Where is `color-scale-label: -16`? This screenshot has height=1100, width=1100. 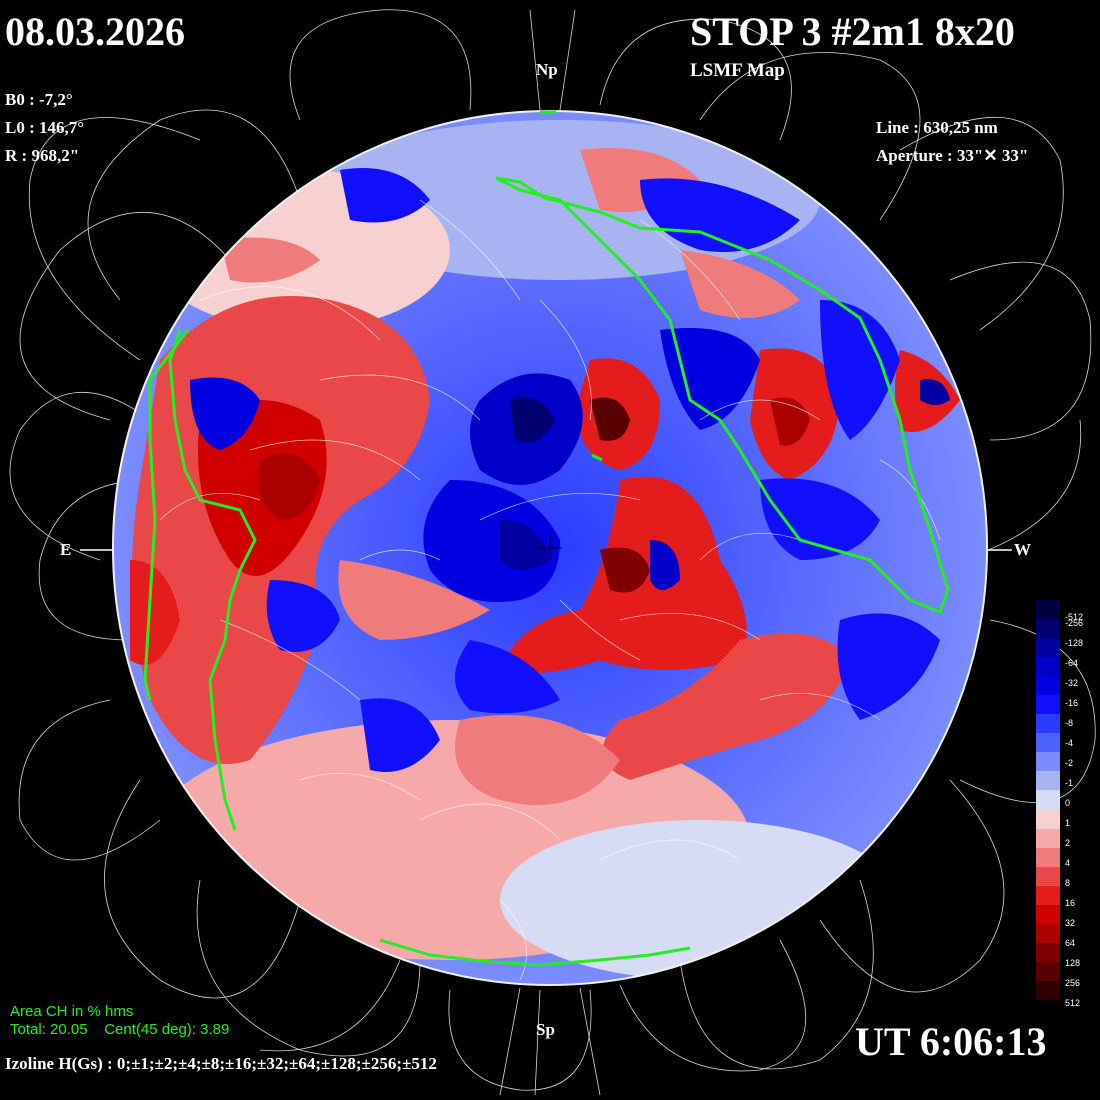 color-scale-label: -16 is located at coordinates (1072, 703).